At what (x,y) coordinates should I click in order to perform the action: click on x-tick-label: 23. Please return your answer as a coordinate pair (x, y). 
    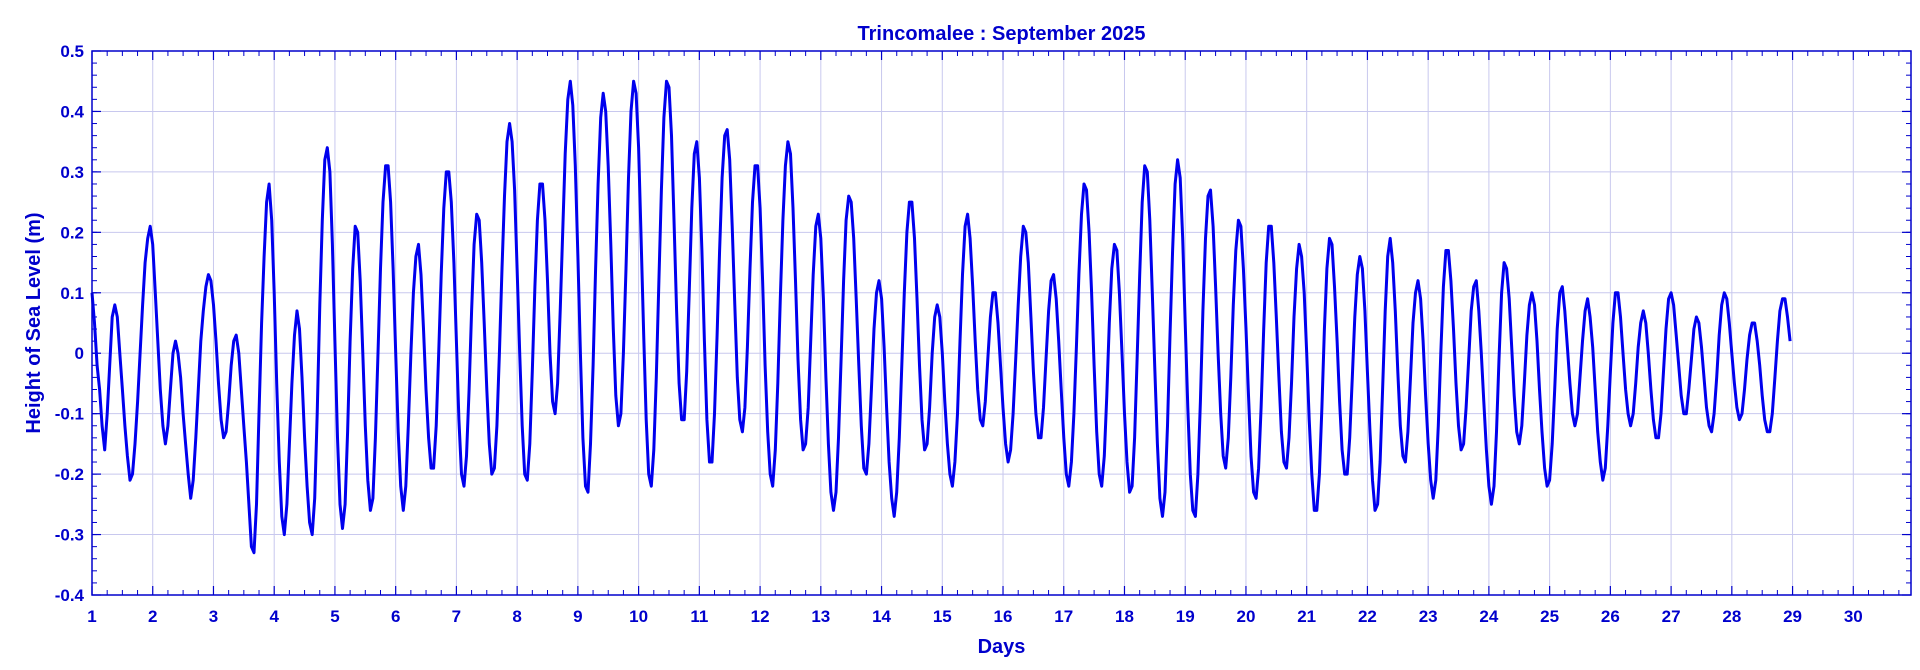
    Looking at the image, I should click on (1428, 616).